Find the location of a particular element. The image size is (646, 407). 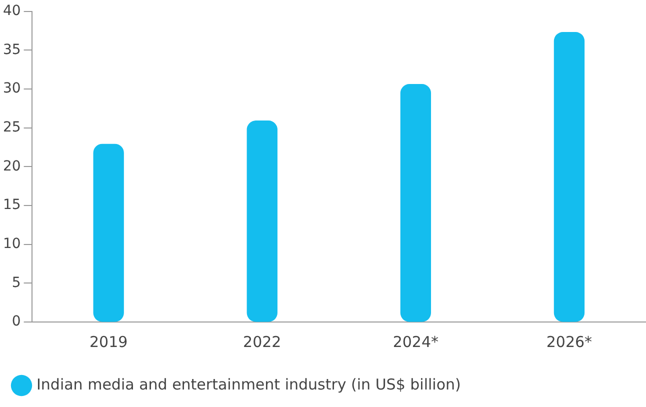

y-tick-label: 10 is located at coordinates (11, 244).